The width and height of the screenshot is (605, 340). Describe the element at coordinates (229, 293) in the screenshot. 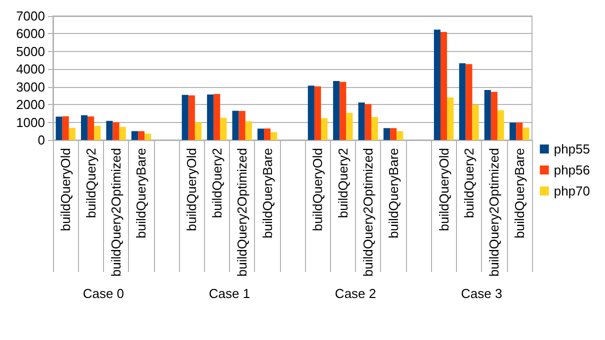

I see `text: Case 1` at that location.